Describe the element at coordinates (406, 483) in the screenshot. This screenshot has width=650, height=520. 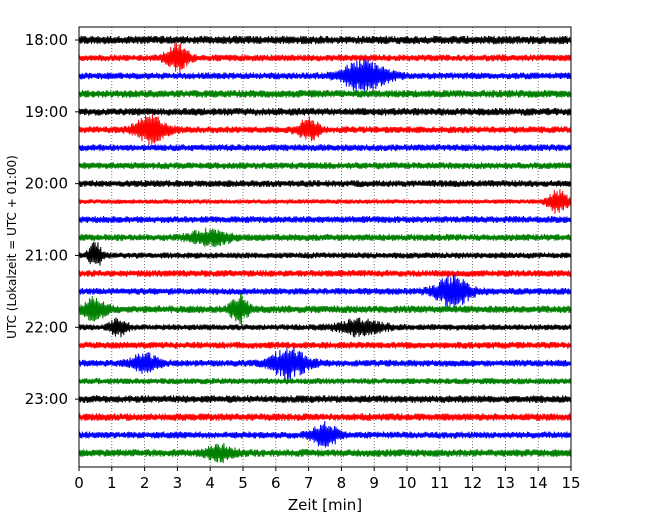
I see `x-tick-label-10: 10` at that location.